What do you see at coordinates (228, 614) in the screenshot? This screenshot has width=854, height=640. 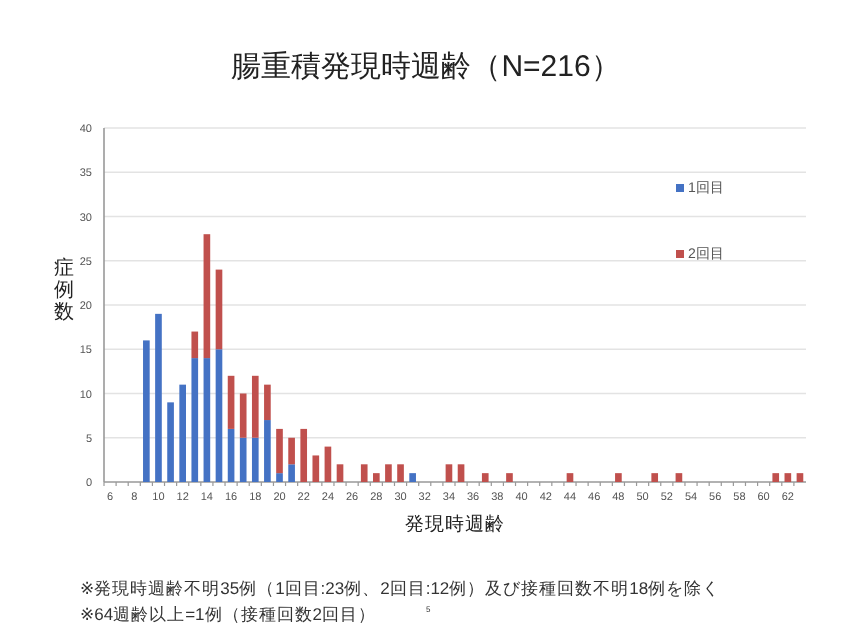 I see `text: ※64週齢以上=1例（接種回数2回目）` at bounding box center [228, 614].